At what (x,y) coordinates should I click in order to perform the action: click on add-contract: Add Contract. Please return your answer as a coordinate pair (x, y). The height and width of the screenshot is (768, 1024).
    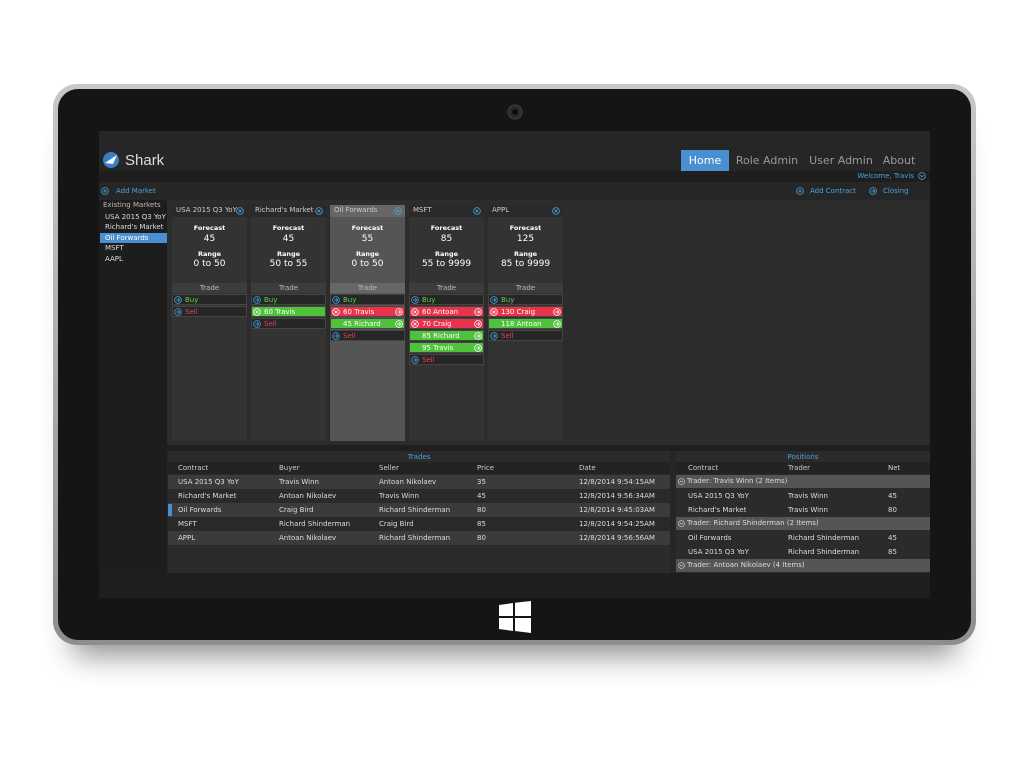
    Looking at the image, I should click on (833, 191).